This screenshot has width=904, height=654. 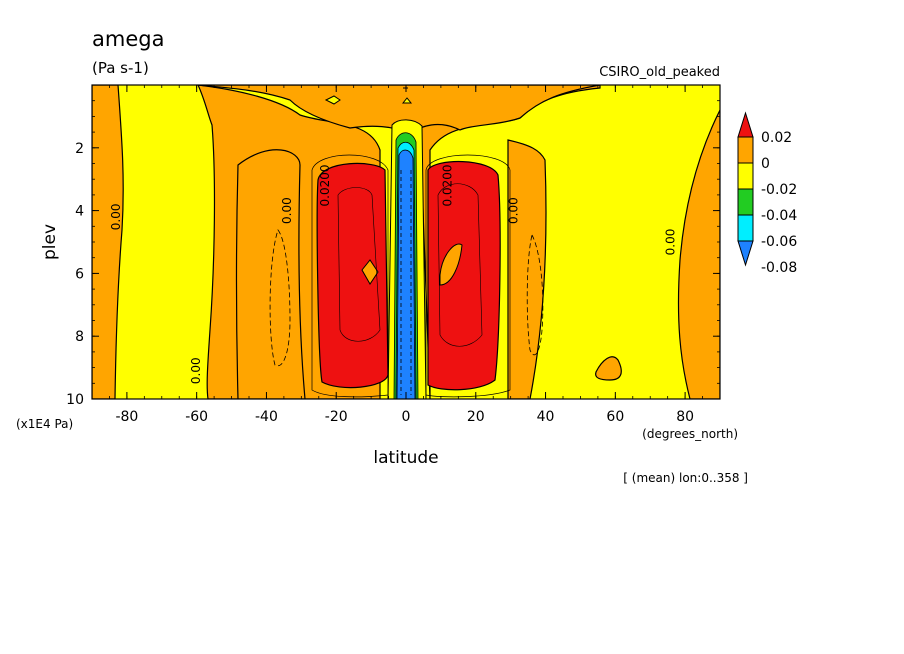 What do you see at coordinates (128, 39) in the screenshot?
I see `chart-title: amega` at bounding box center [128, 39].